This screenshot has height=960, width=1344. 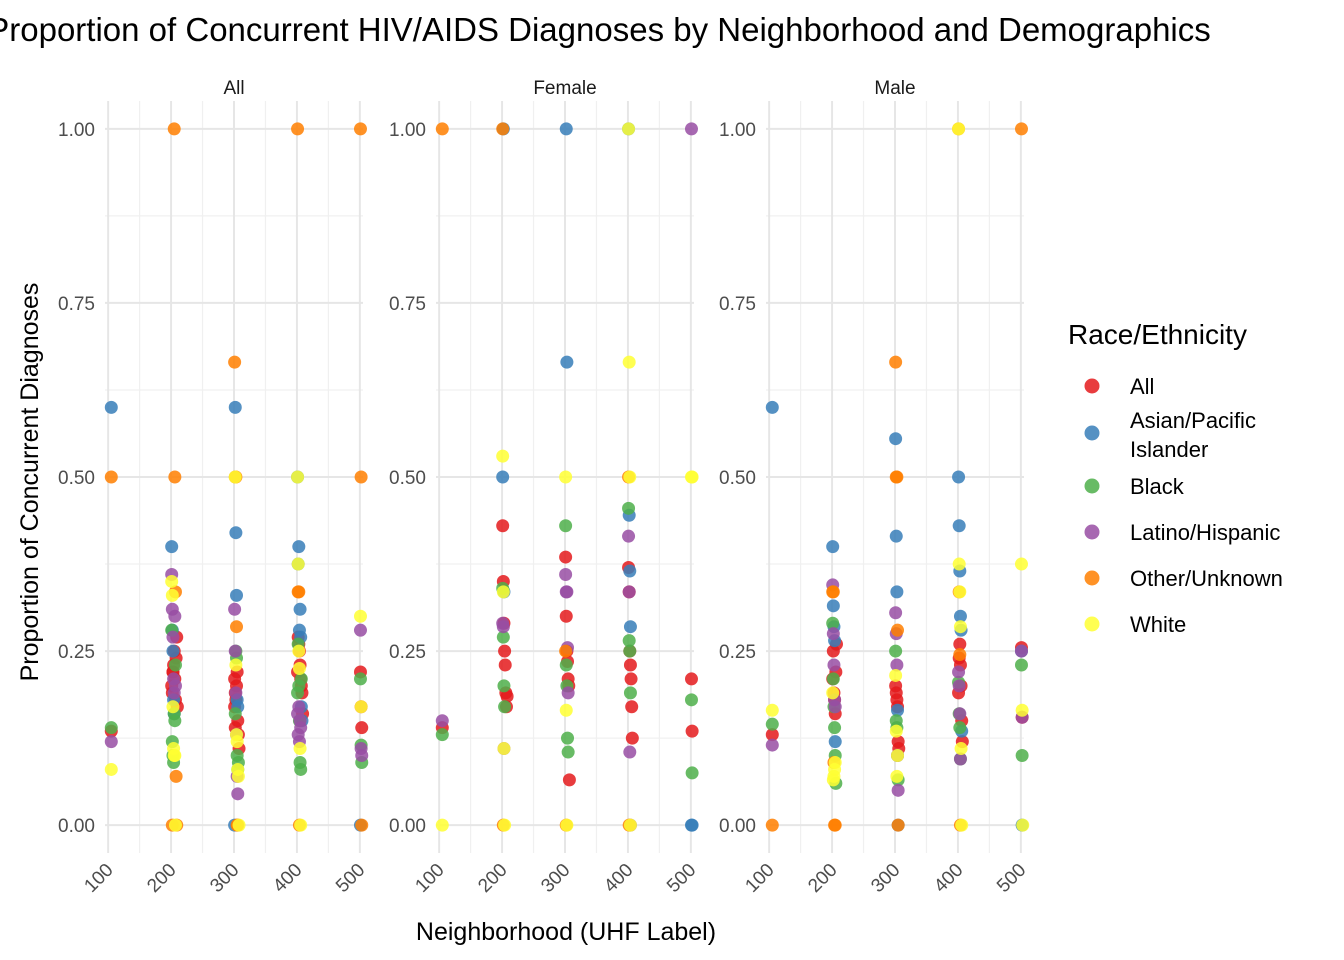 I want to click on y-axis-title: Proportion of Concurrent Diagnoses, so click(x=30, y=482).